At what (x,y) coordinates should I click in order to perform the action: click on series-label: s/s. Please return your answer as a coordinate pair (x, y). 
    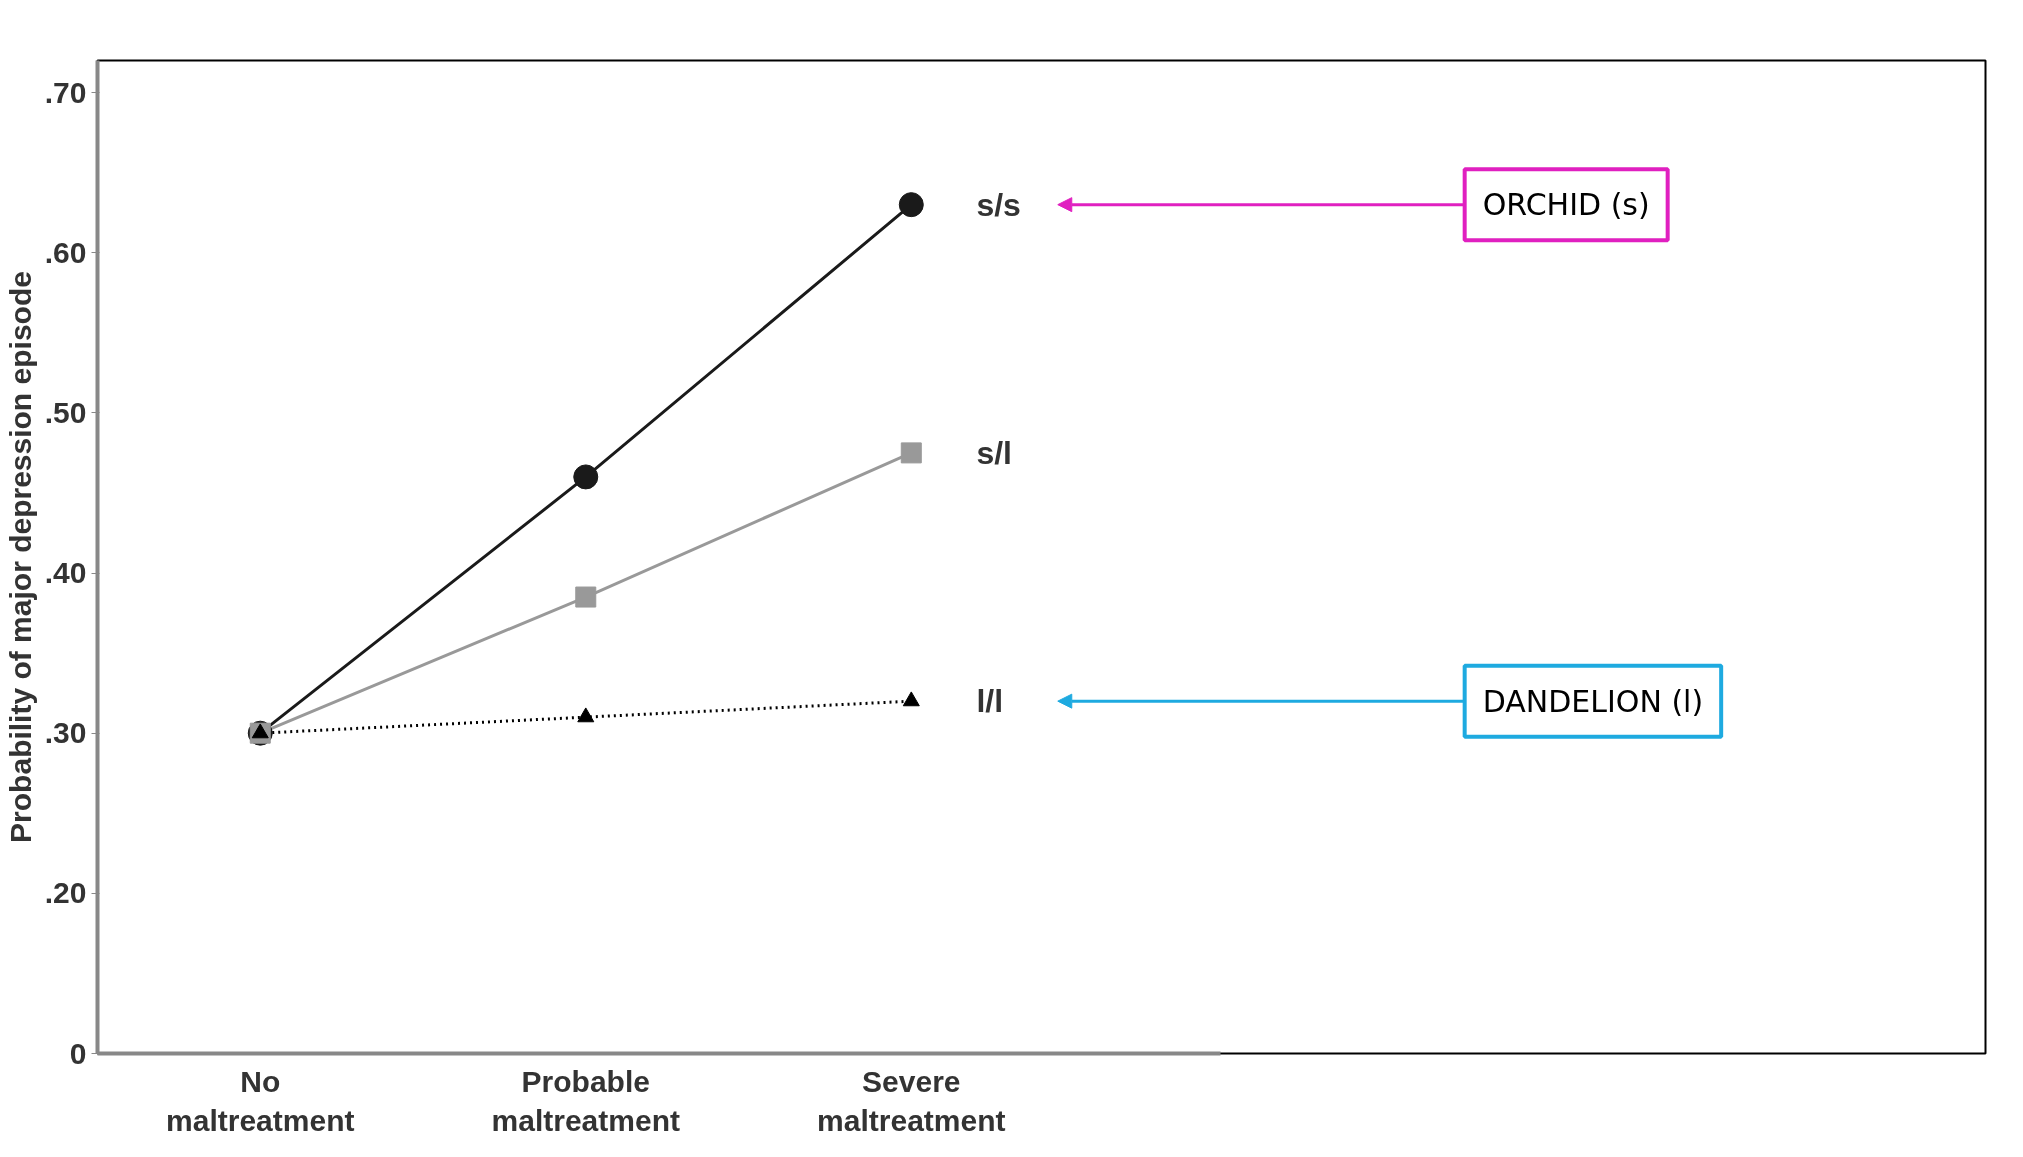
    Looking at the image, I should click on (998, 204).